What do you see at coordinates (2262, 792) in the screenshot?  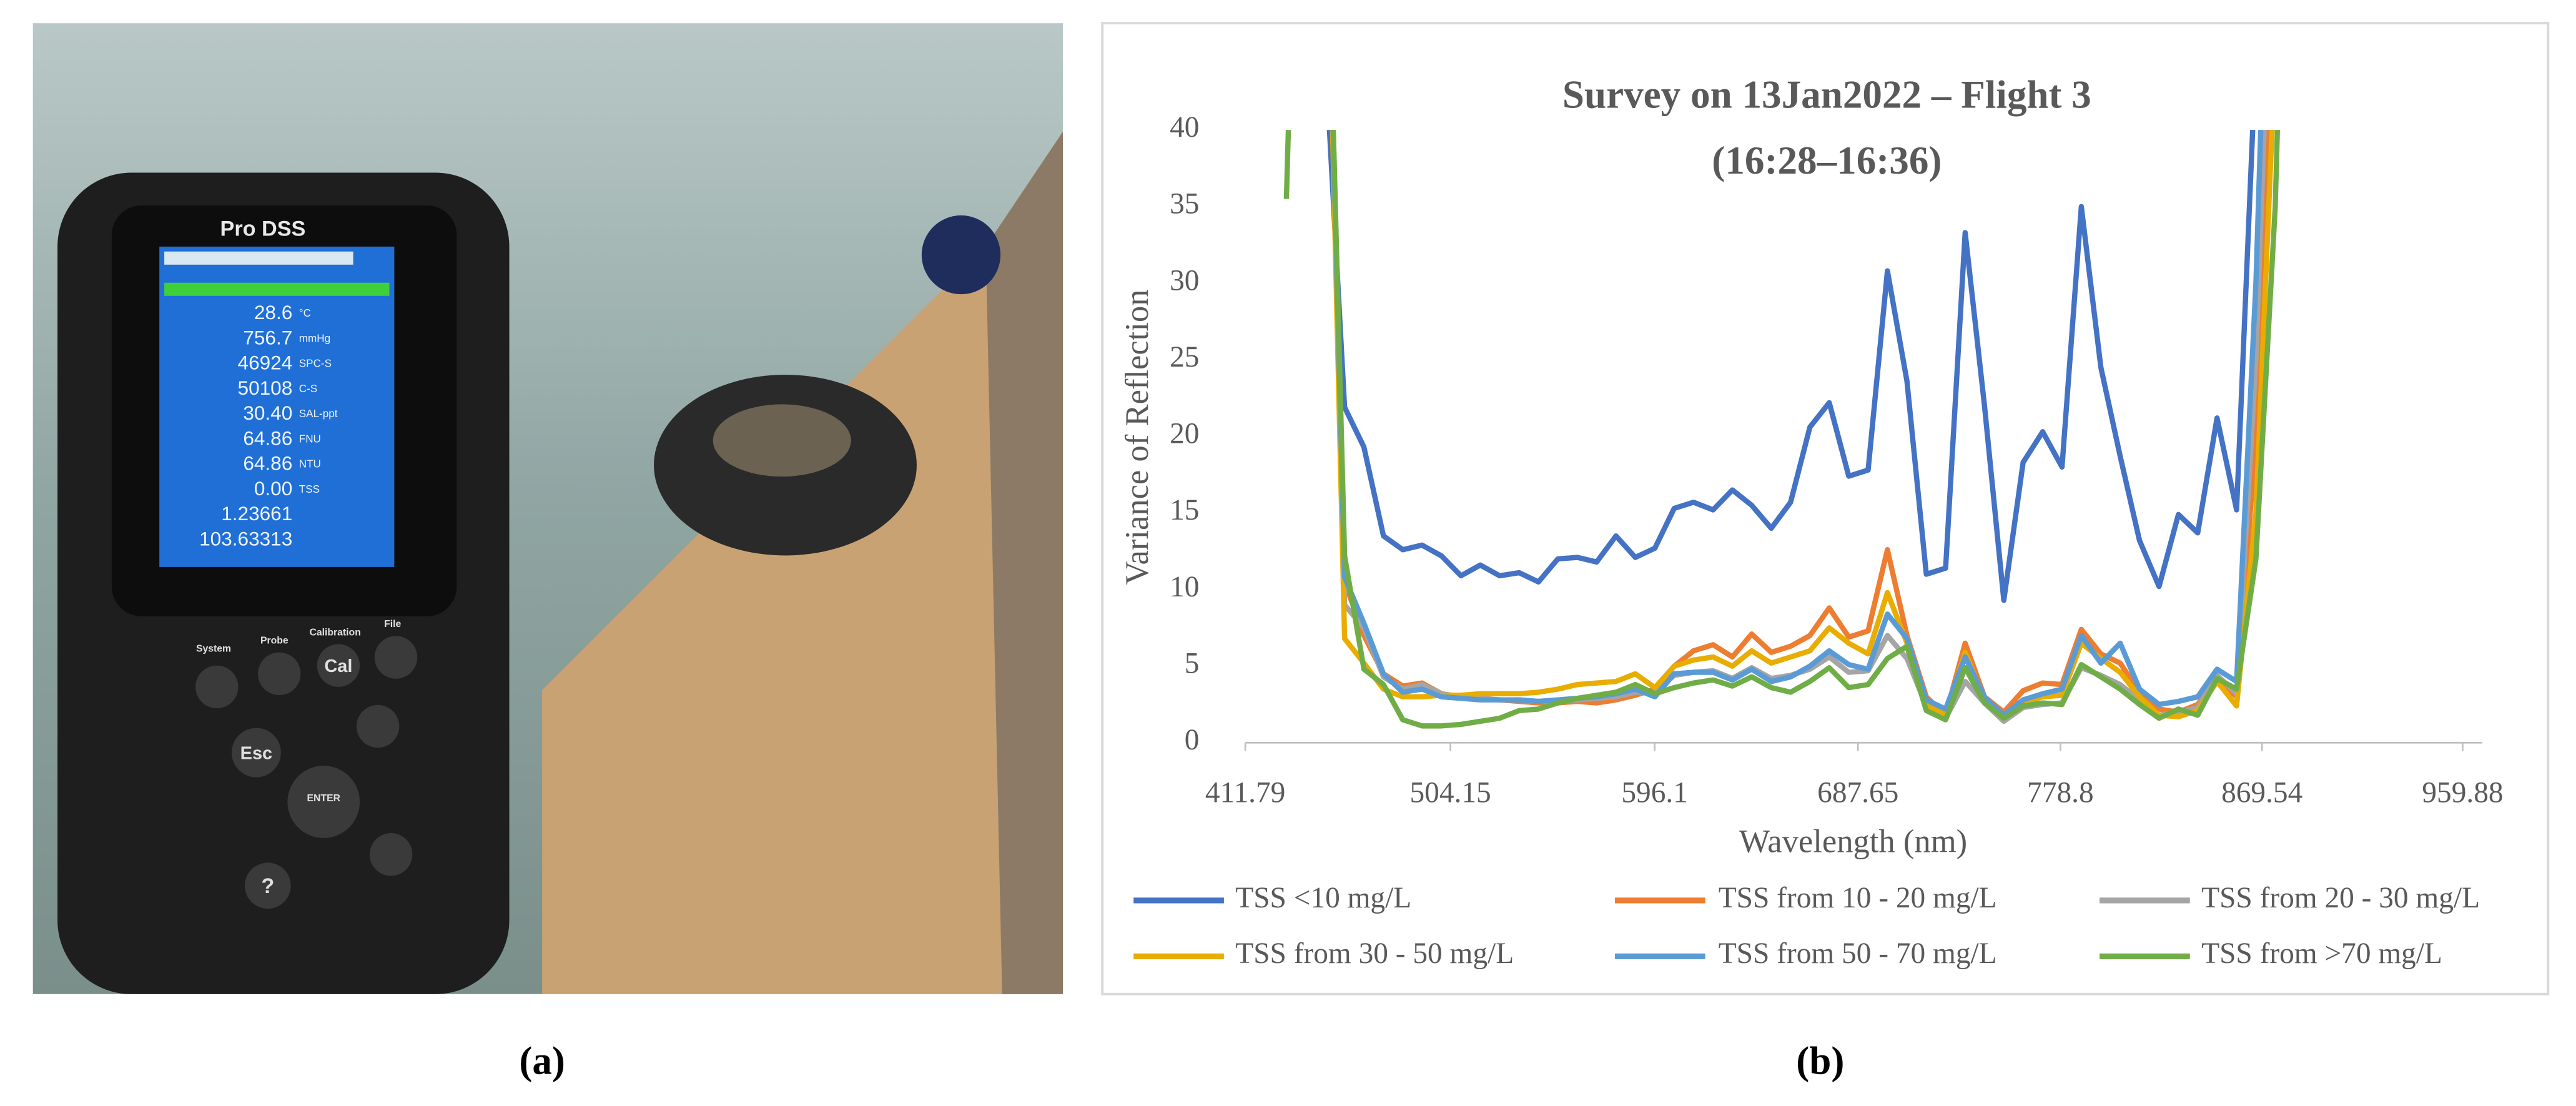 I see `x-tick-label: 869.54` at bounding box center [2262, 792].